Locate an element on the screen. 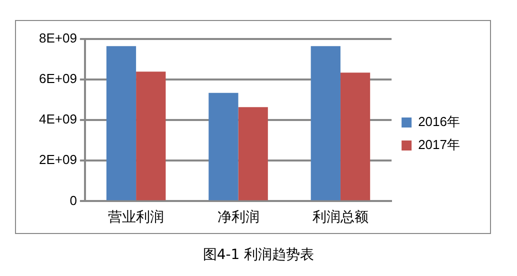 The width and height of the screenshot is (517, 276). y-tick-label: 4E+09 is located at coordinates (58, 119).